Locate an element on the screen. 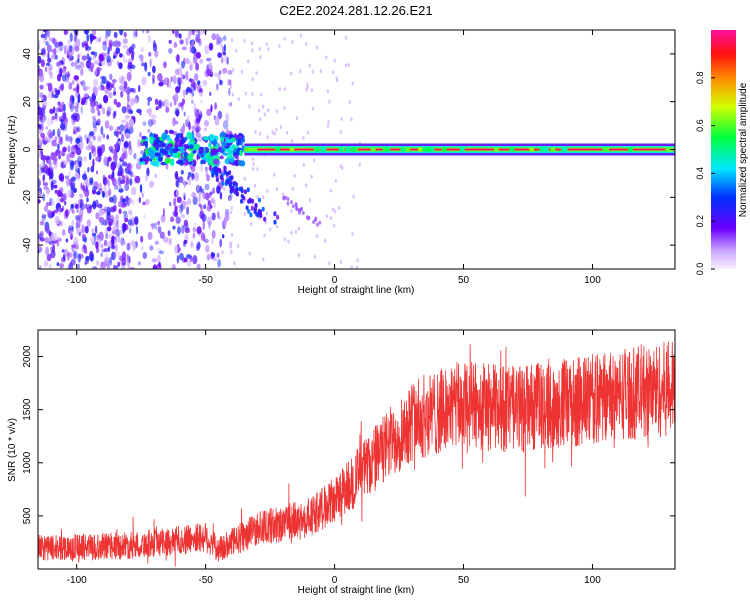  x-tick-label: -100 is located at coordinates (77, 580).